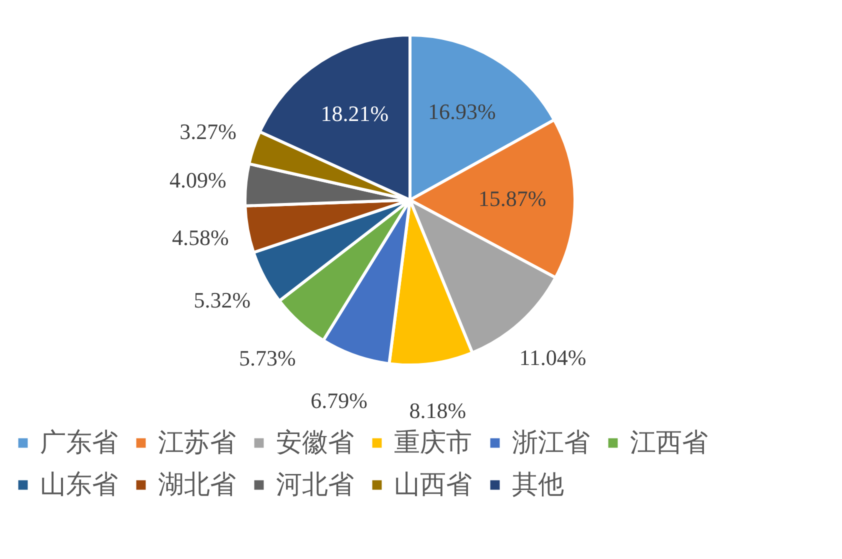  I want to click on legend-label: 山西省, so click(433, 485).